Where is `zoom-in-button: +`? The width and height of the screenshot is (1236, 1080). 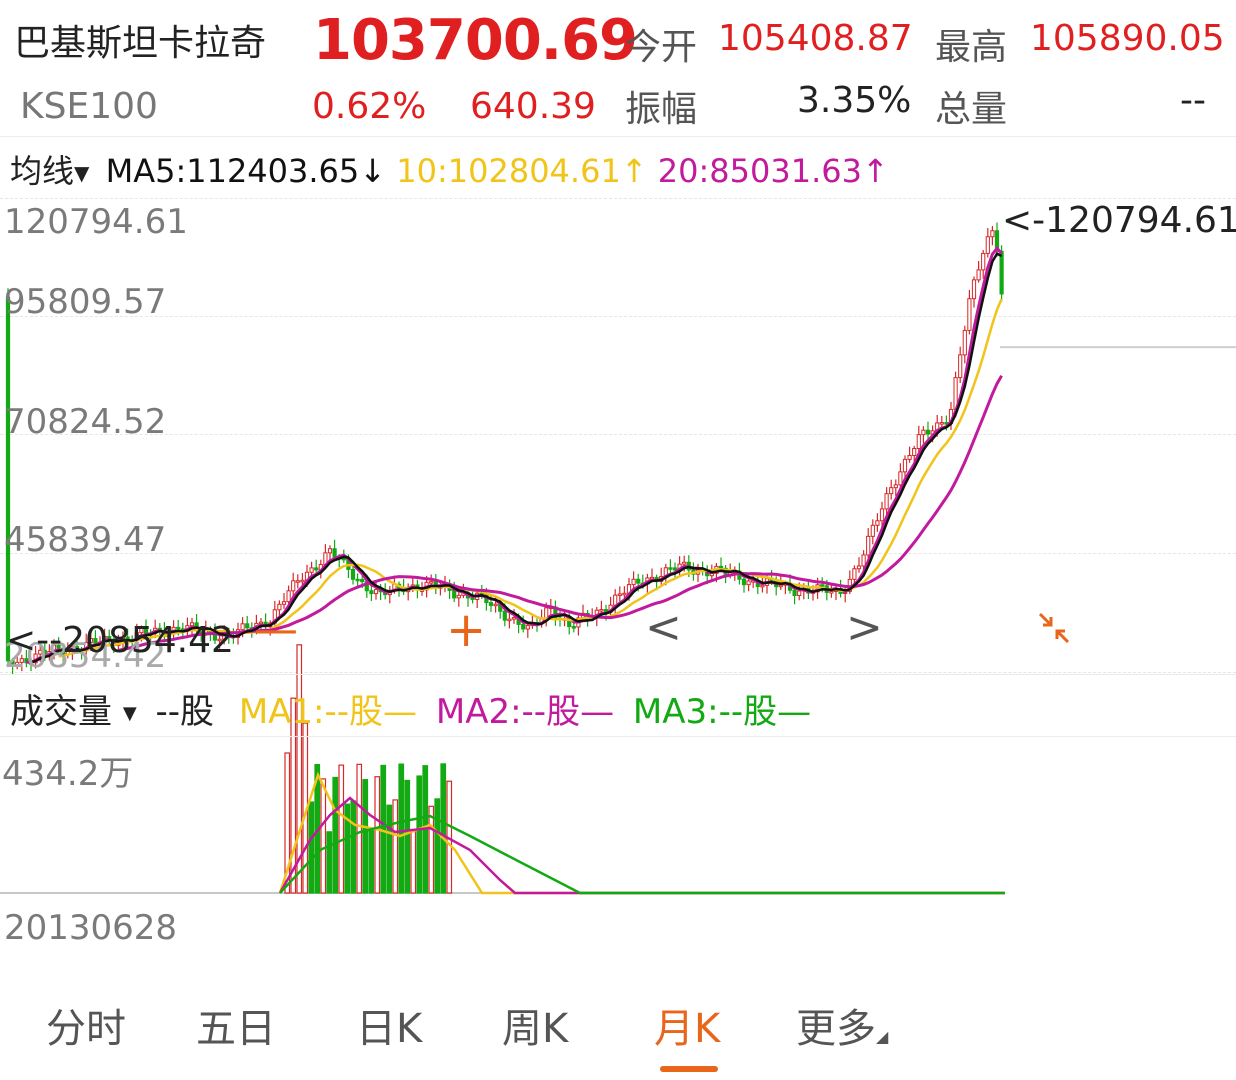
zoom-in-button: + is located at coordinates (466, 630).